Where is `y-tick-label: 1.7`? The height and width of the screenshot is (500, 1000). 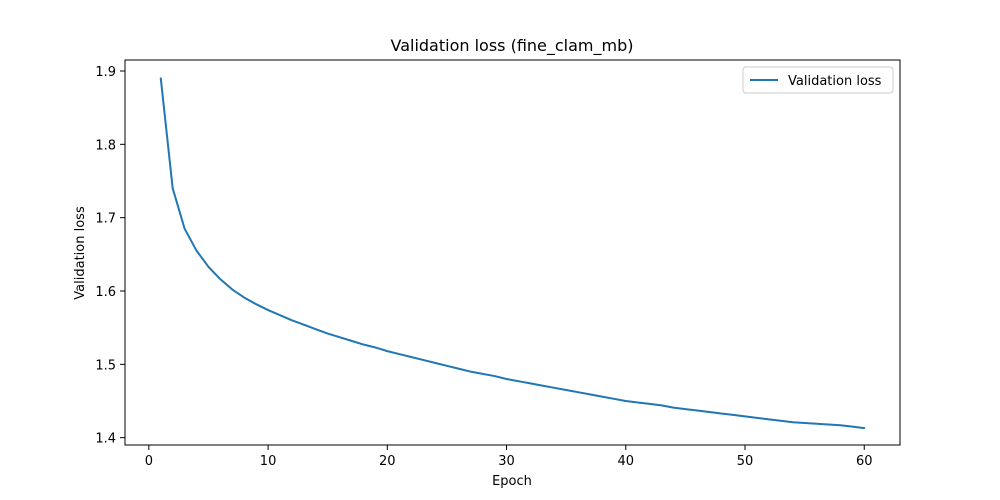 y-tick-label: 1.7 is located at coordinates (105, 219).